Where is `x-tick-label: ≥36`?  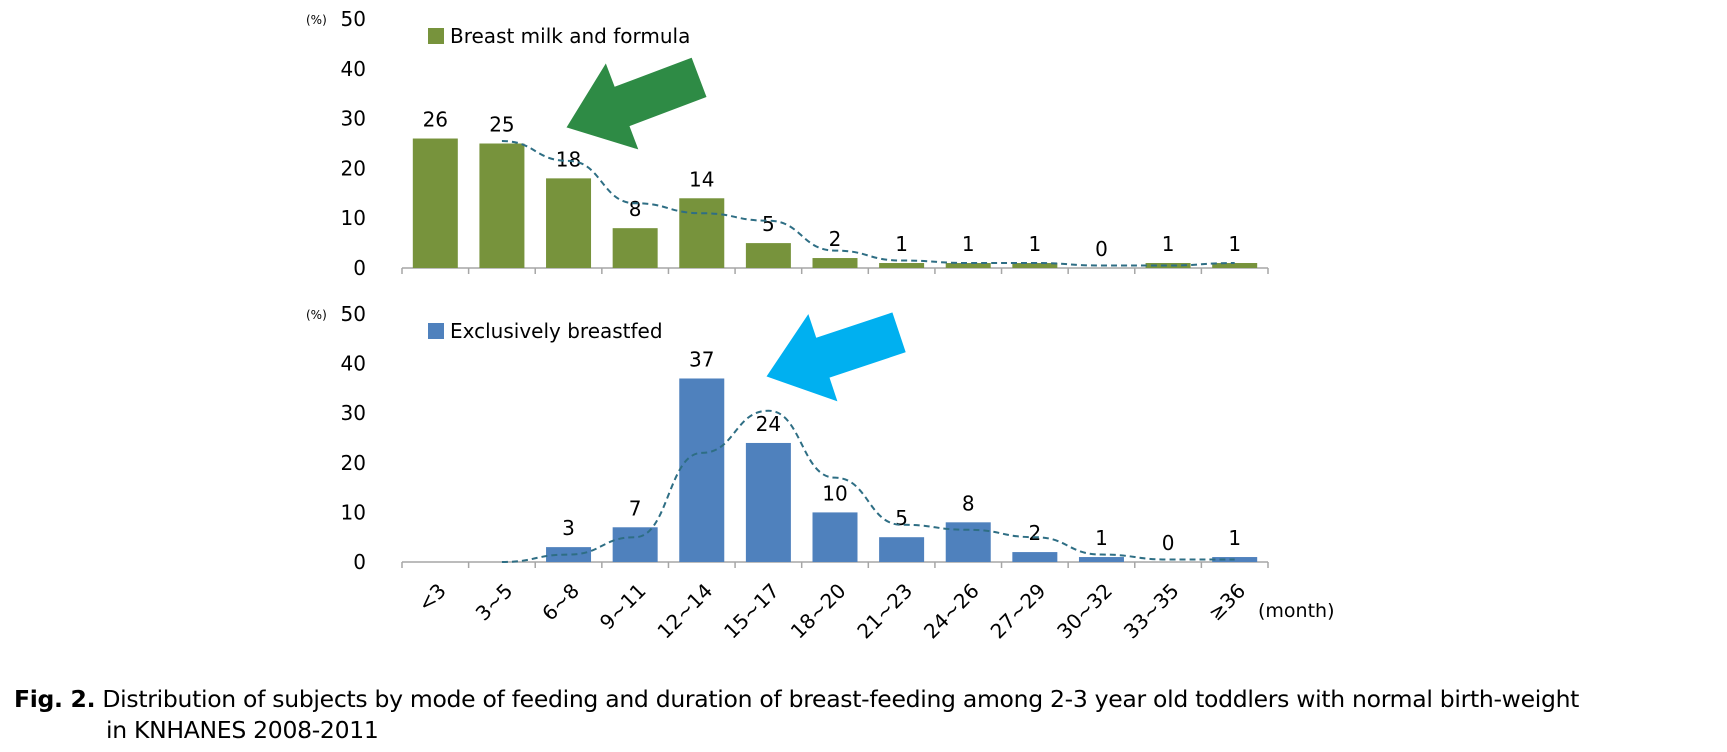
x-tick-label: ≥36 is located at coordinates (1226, 602).